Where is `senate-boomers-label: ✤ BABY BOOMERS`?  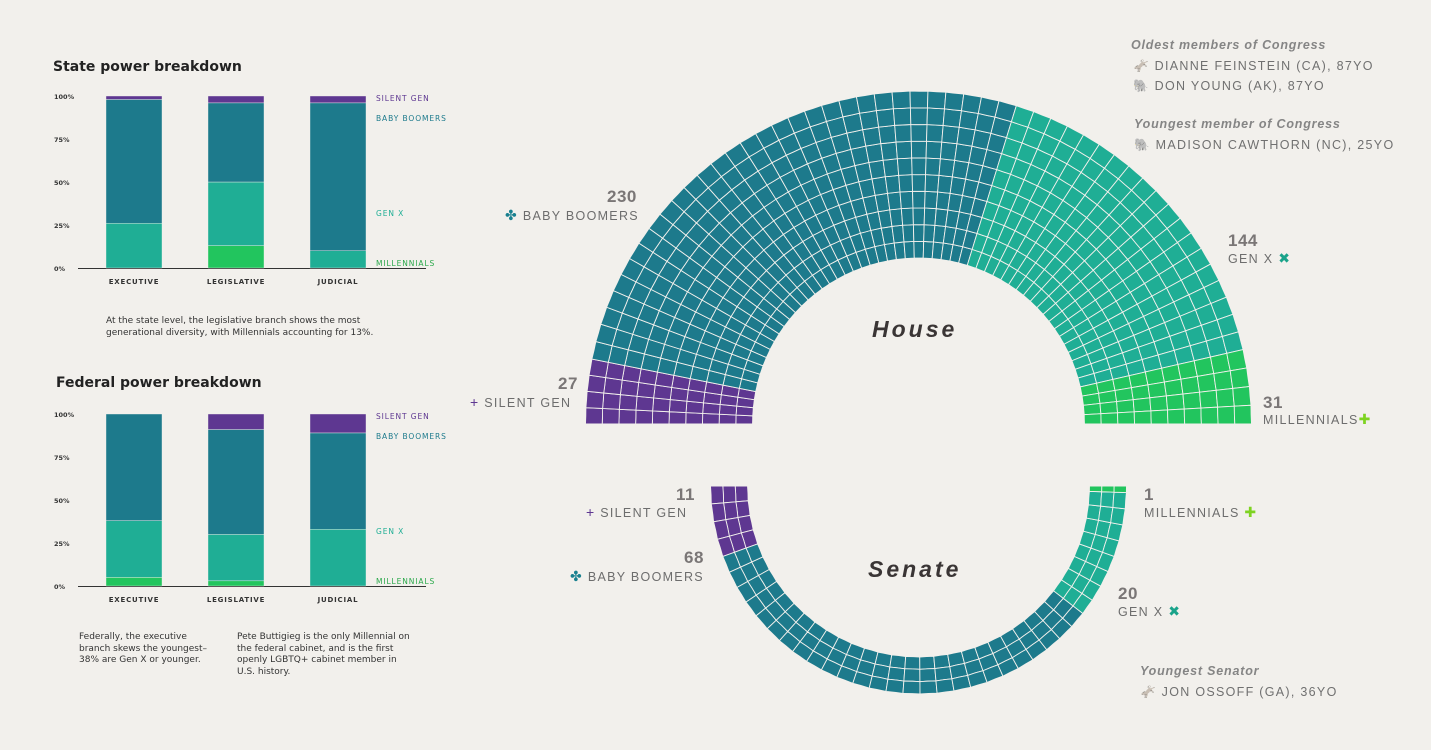 senate-boomers-label: ✤ BABY BOOMERS is located at coordinates (637, 576).